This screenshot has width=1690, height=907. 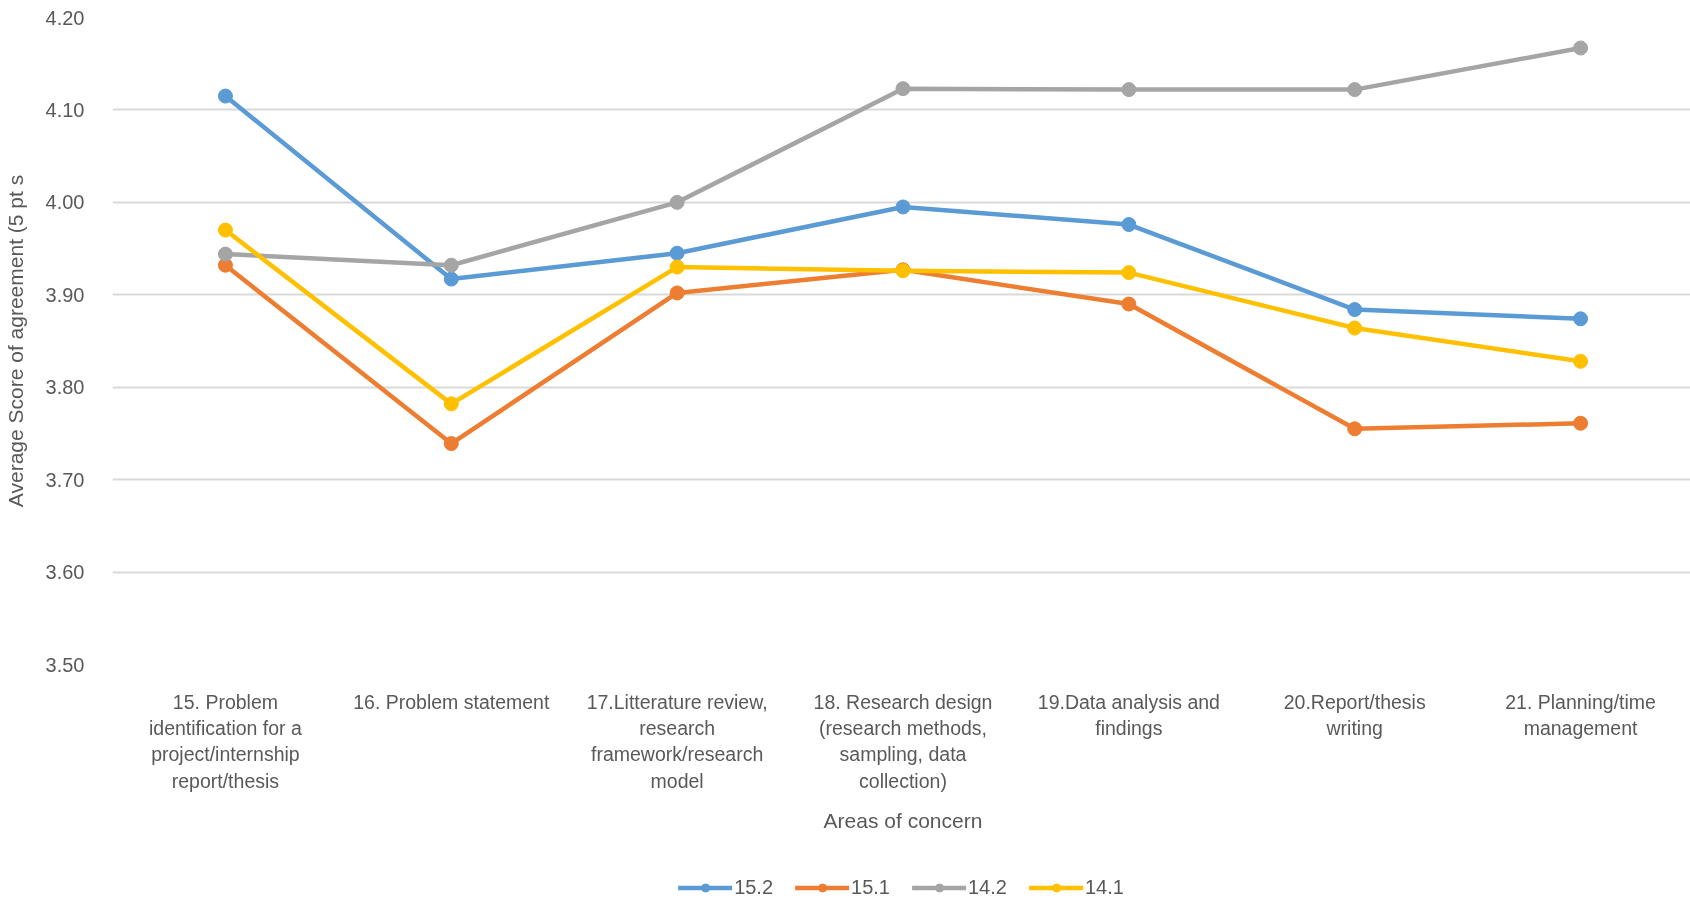 I want to click on legend-label: 15.1, so click(x=870, y=887).